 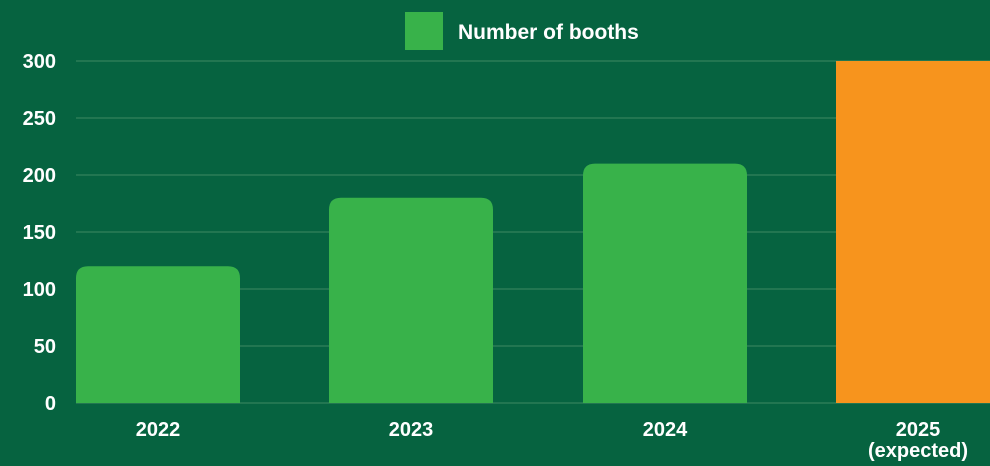 What do you see at coordinates (548, 32) in the screenshot?
I see `legend-label: Number of booths` at bounding box center [548, 32].